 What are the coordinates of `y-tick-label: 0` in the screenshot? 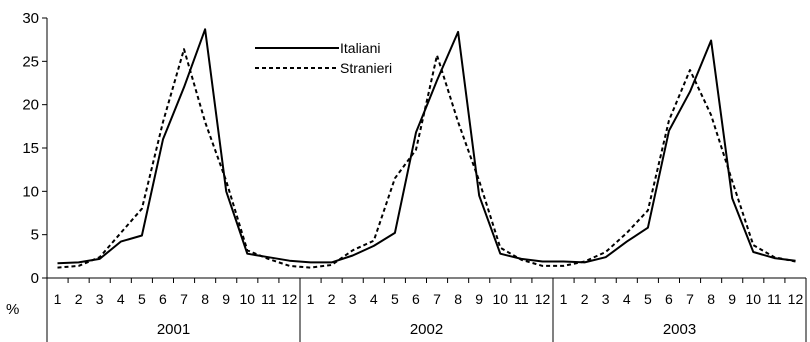 It's located at (35, 278).